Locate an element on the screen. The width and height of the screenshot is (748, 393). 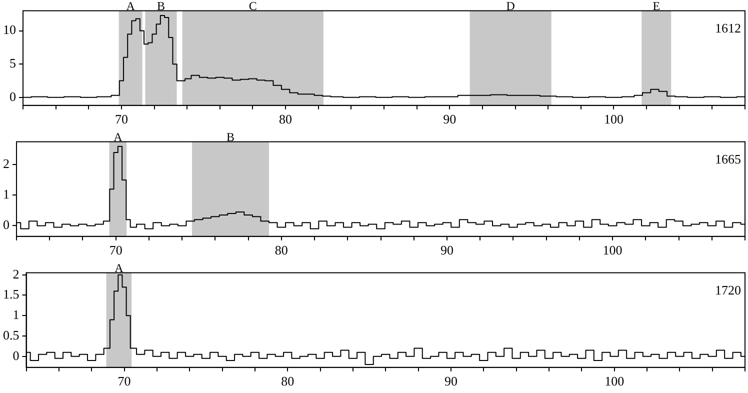
annotation: 1720 is located at coordinates (728, 290).